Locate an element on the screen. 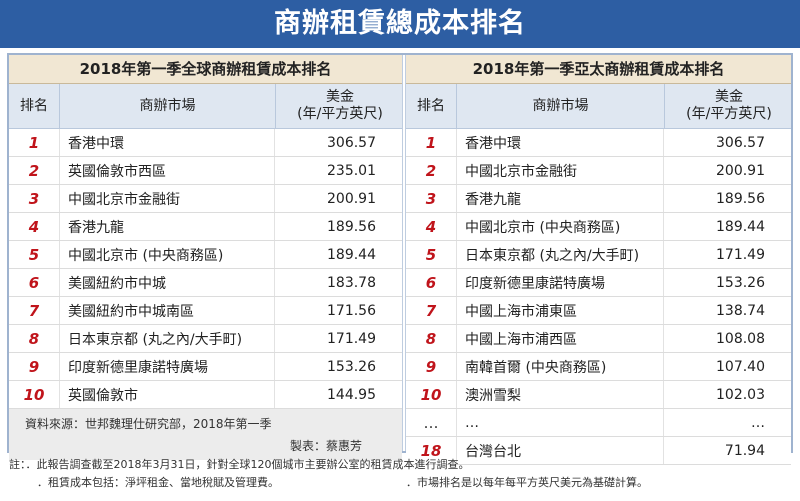 The height and width of the screenshot is (501, 800). table-row: 18 台灣台北 71.94 is located at coordinates (598, 451).